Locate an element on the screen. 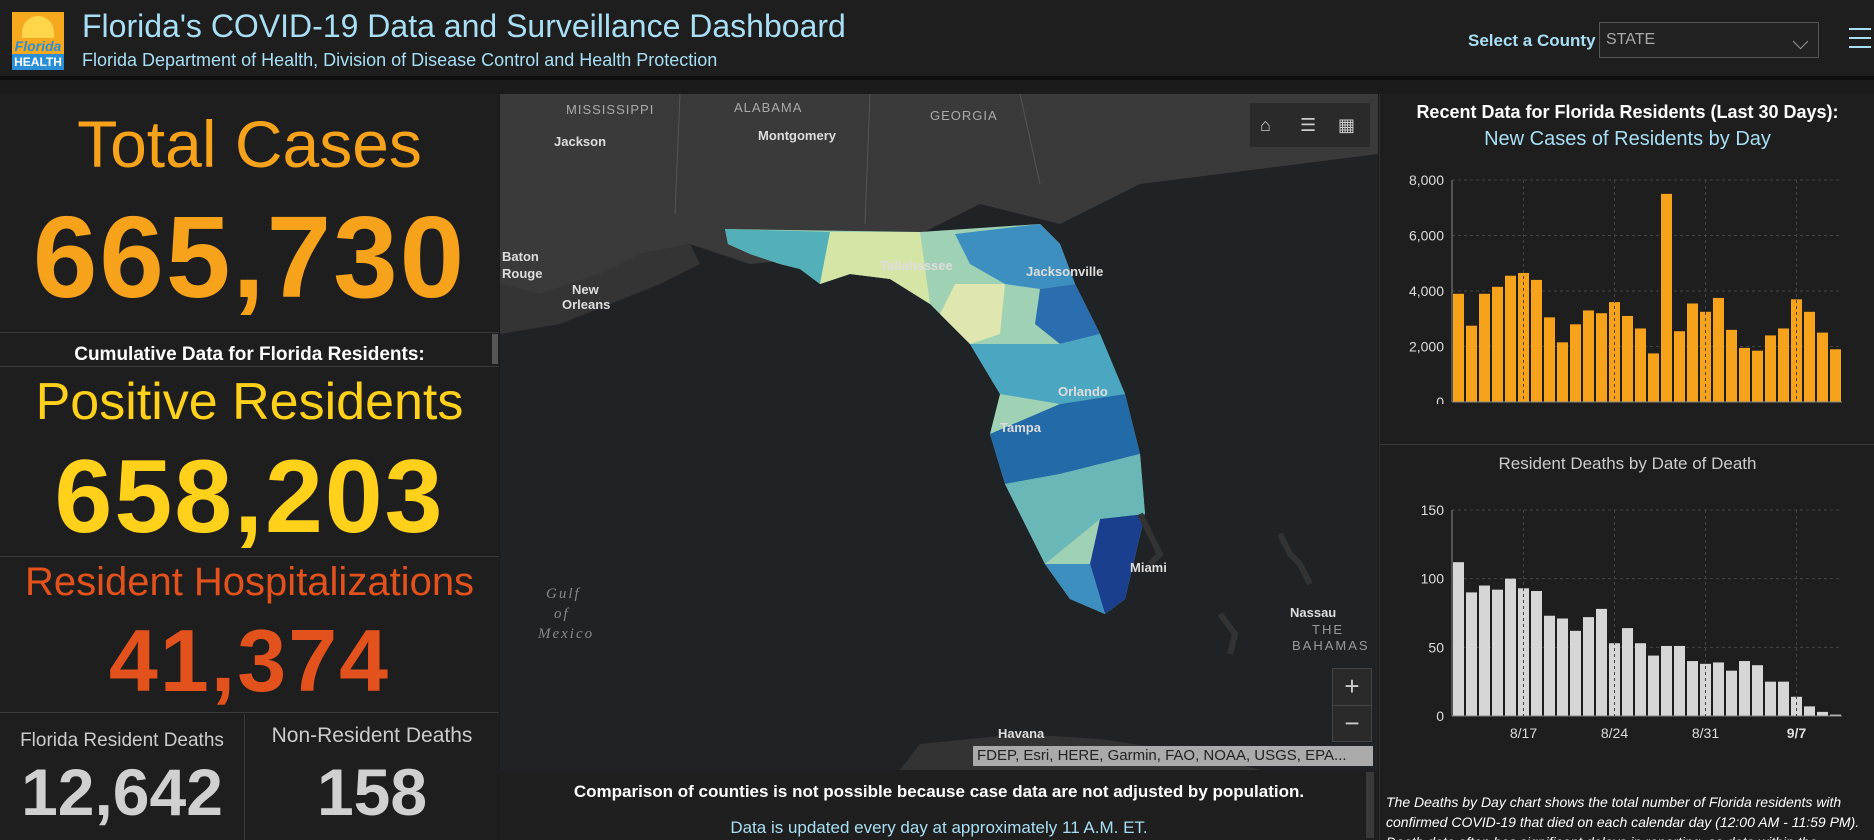 Image resolution: width=1874 pixels, height=840 pixels. y-tick-label: 0 is located at coordinates (1440, 716).